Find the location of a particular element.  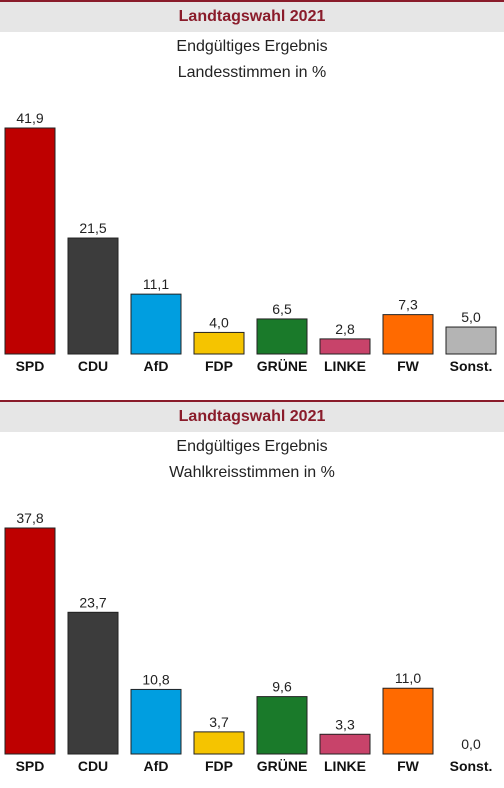

data-label: 5,0 is located at coordinates (471, 317).